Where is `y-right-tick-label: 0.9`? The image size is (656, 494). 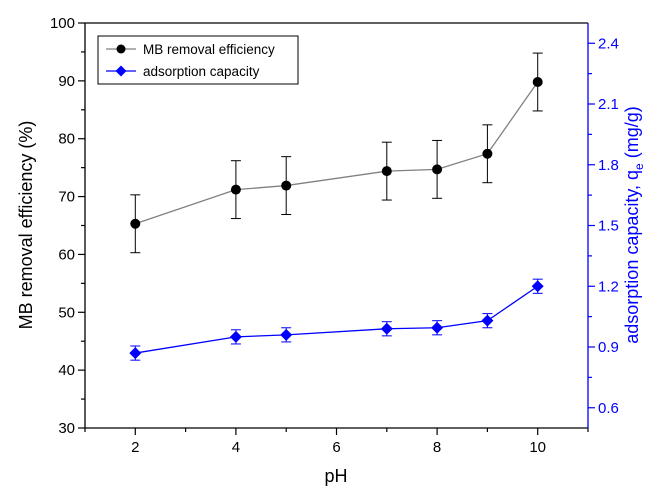 y-right-tick-label: 0.9 is located at coordinates (608, 347).